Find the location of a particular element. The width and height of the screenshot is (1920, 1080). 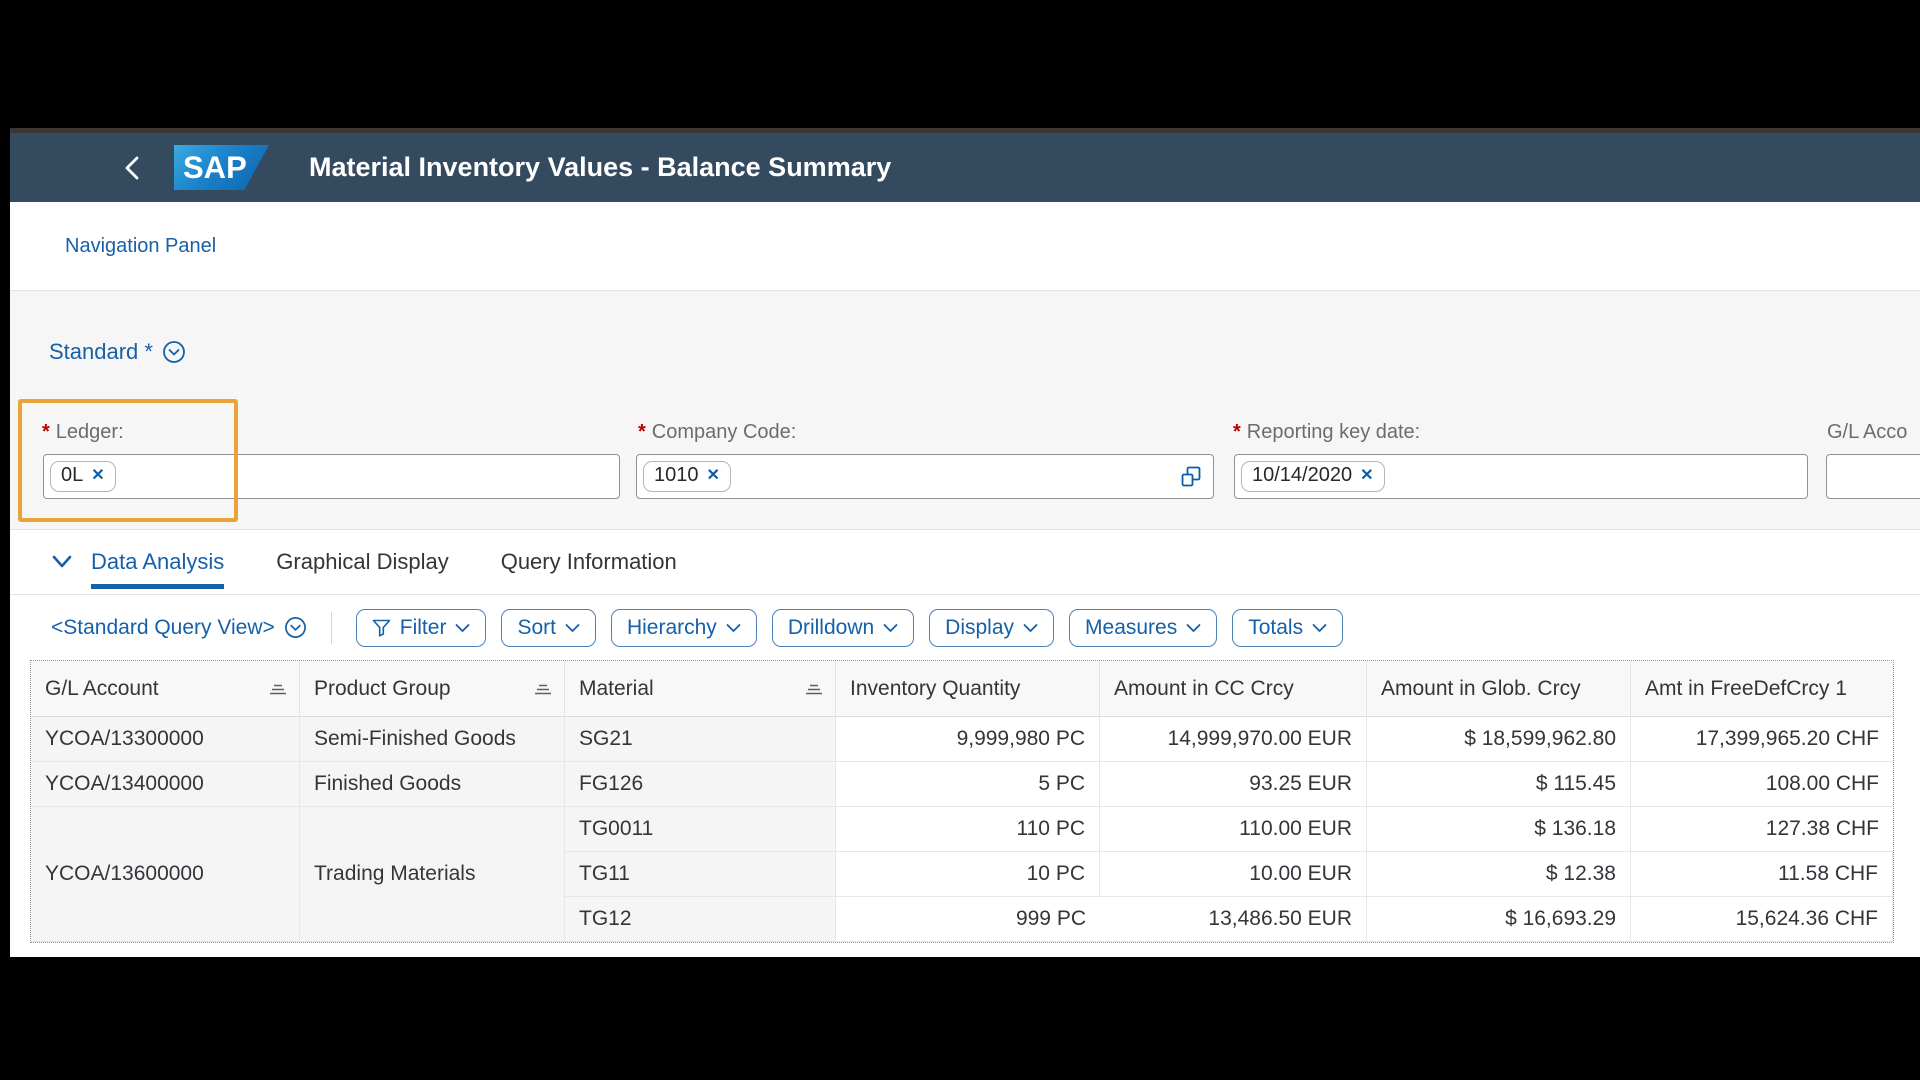

cell-product-group: Semi-Finished Goods is located at coordinates (432, 739).